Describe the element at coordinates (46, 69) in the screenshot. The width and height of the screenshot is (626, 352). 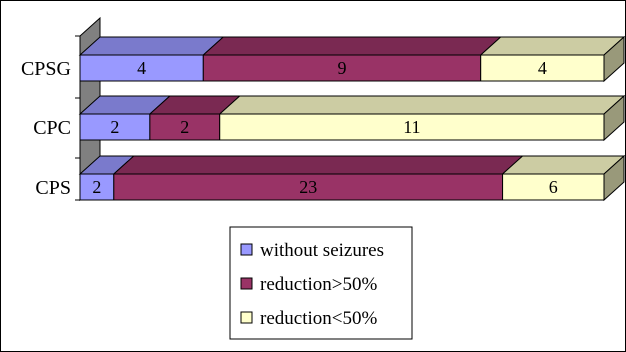
I see `category-label-cpsg: CPSG` at that location.